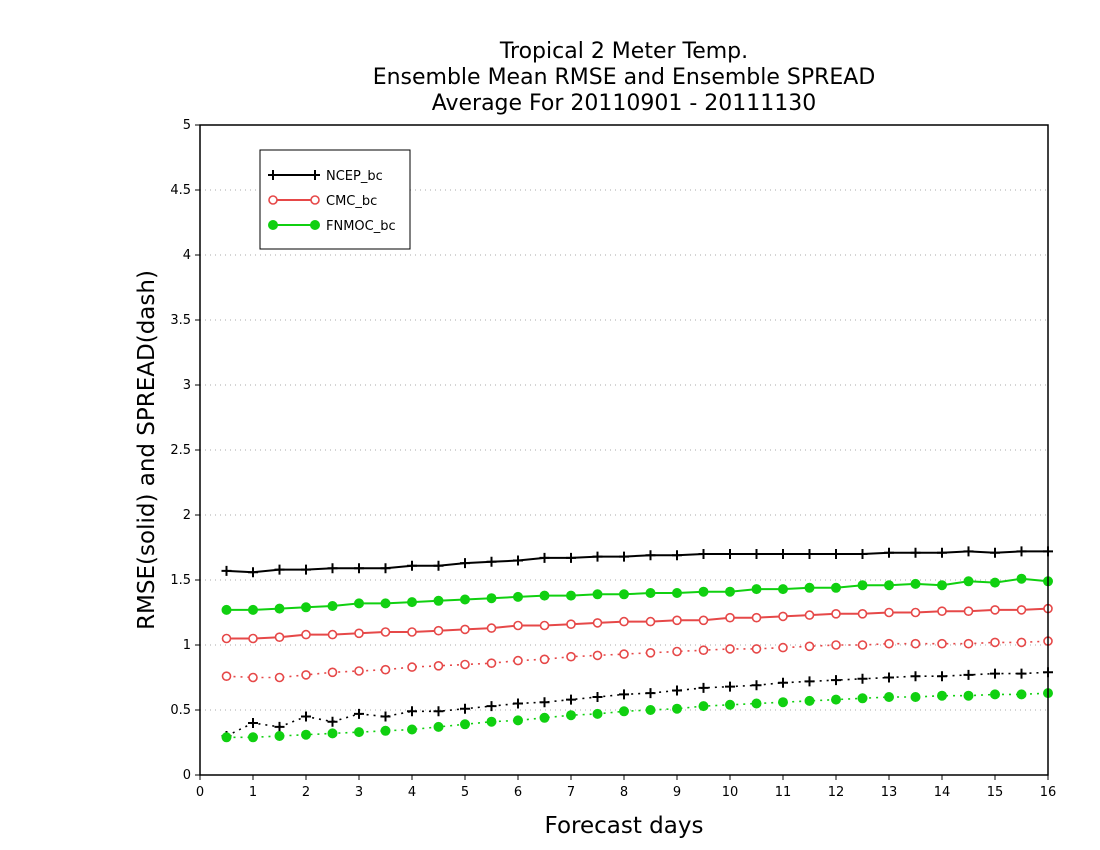 The image size is (1100, 850). Describe the element at coordinates (465, 792) in the screenshot. I see `x-tick-label: 5` at that location.